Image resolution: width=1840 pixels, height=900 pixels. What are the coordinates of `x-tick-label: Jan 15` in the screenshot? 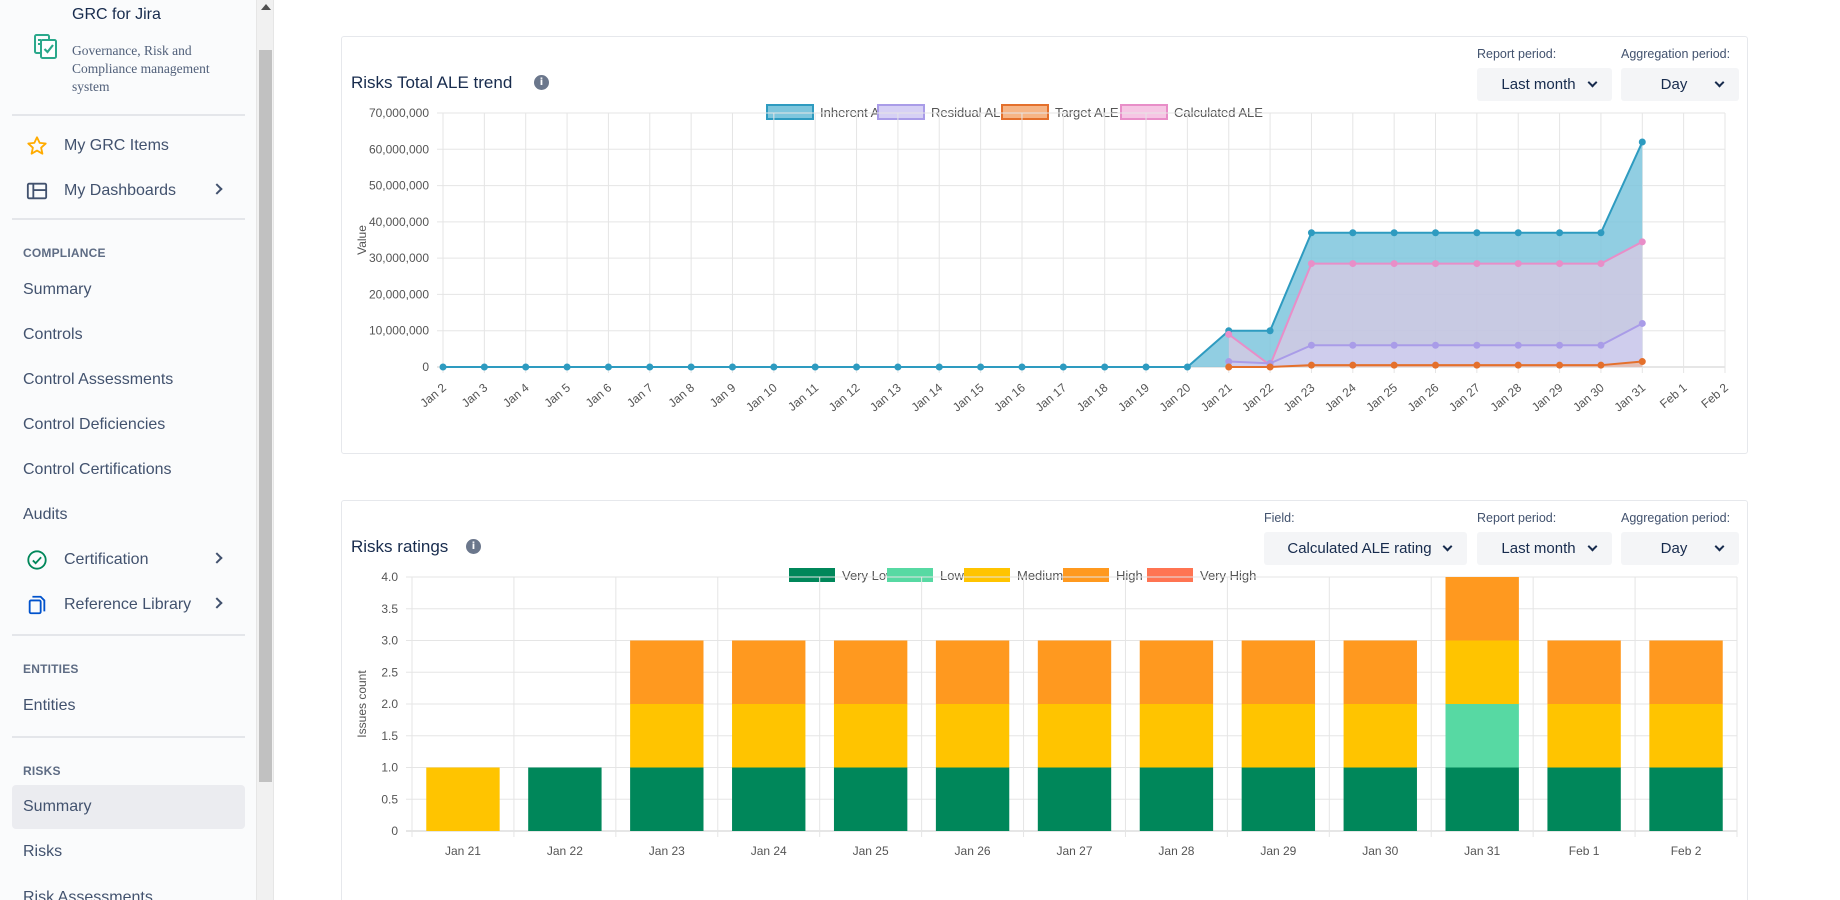 It's located at (968, 397).